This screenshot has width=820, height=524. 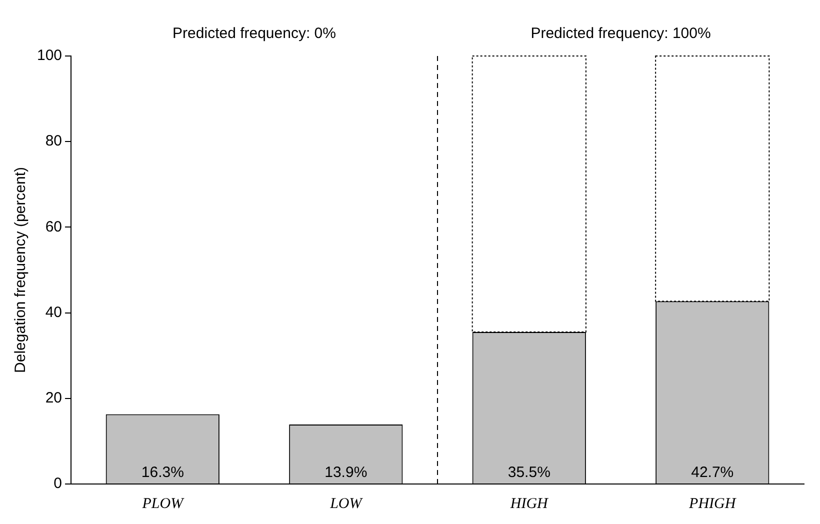 I want to click on x-tick-label: PHIGH, so click(x=712, y=504).